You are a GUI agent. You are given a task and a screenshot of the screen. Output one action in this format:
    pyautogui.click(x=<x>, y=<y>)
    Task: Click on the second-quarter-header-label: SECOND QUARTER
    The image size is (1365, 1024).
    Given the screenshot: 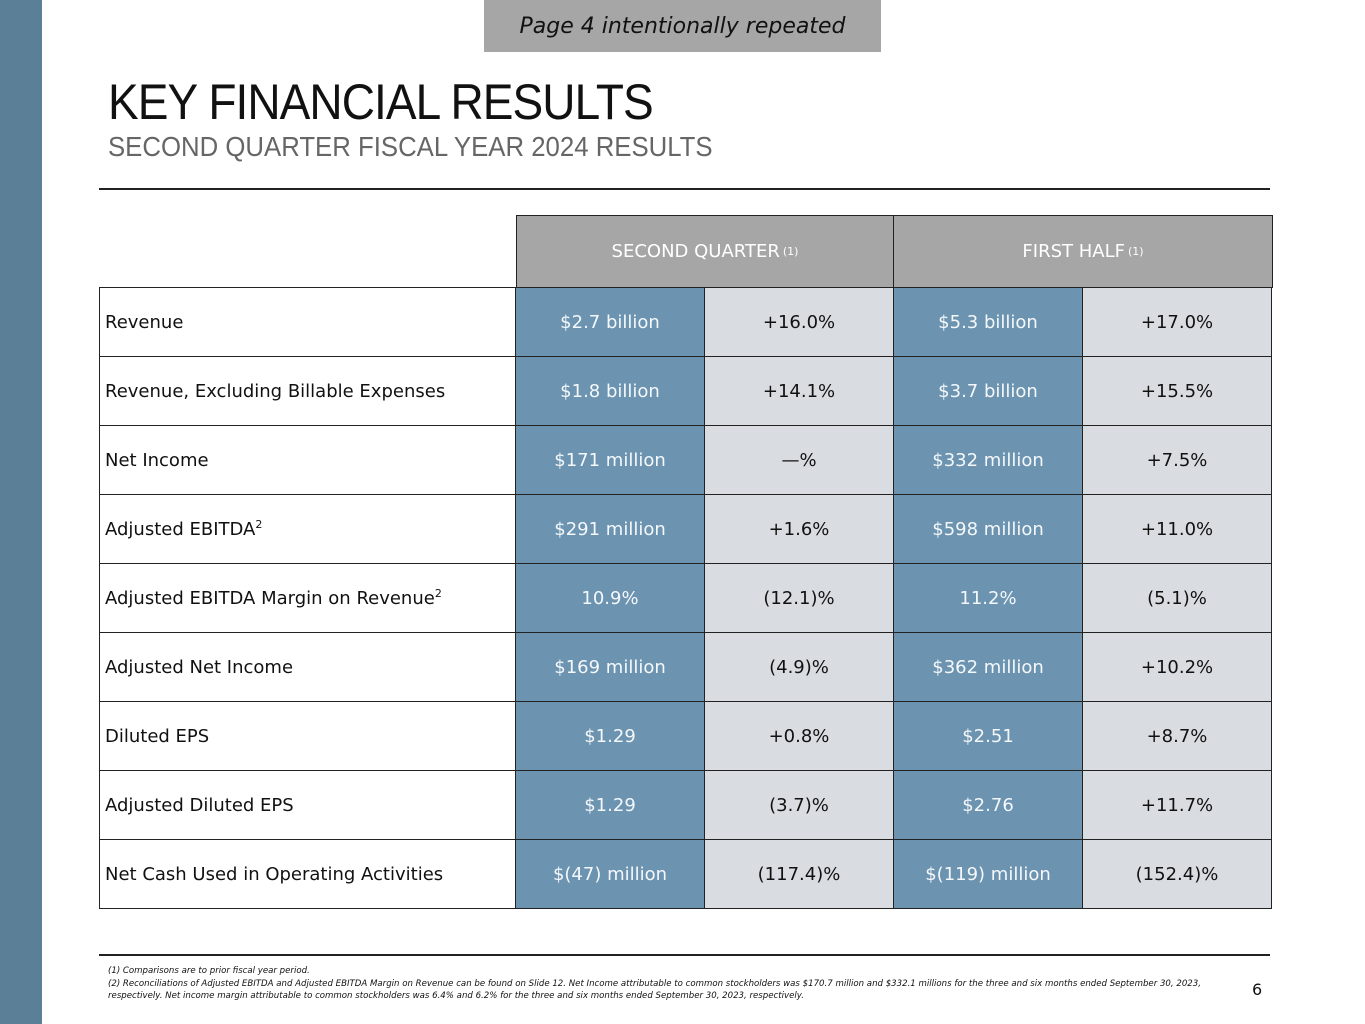 What is the action you would take?
    pyautogui.click(x=695, y=251)
    